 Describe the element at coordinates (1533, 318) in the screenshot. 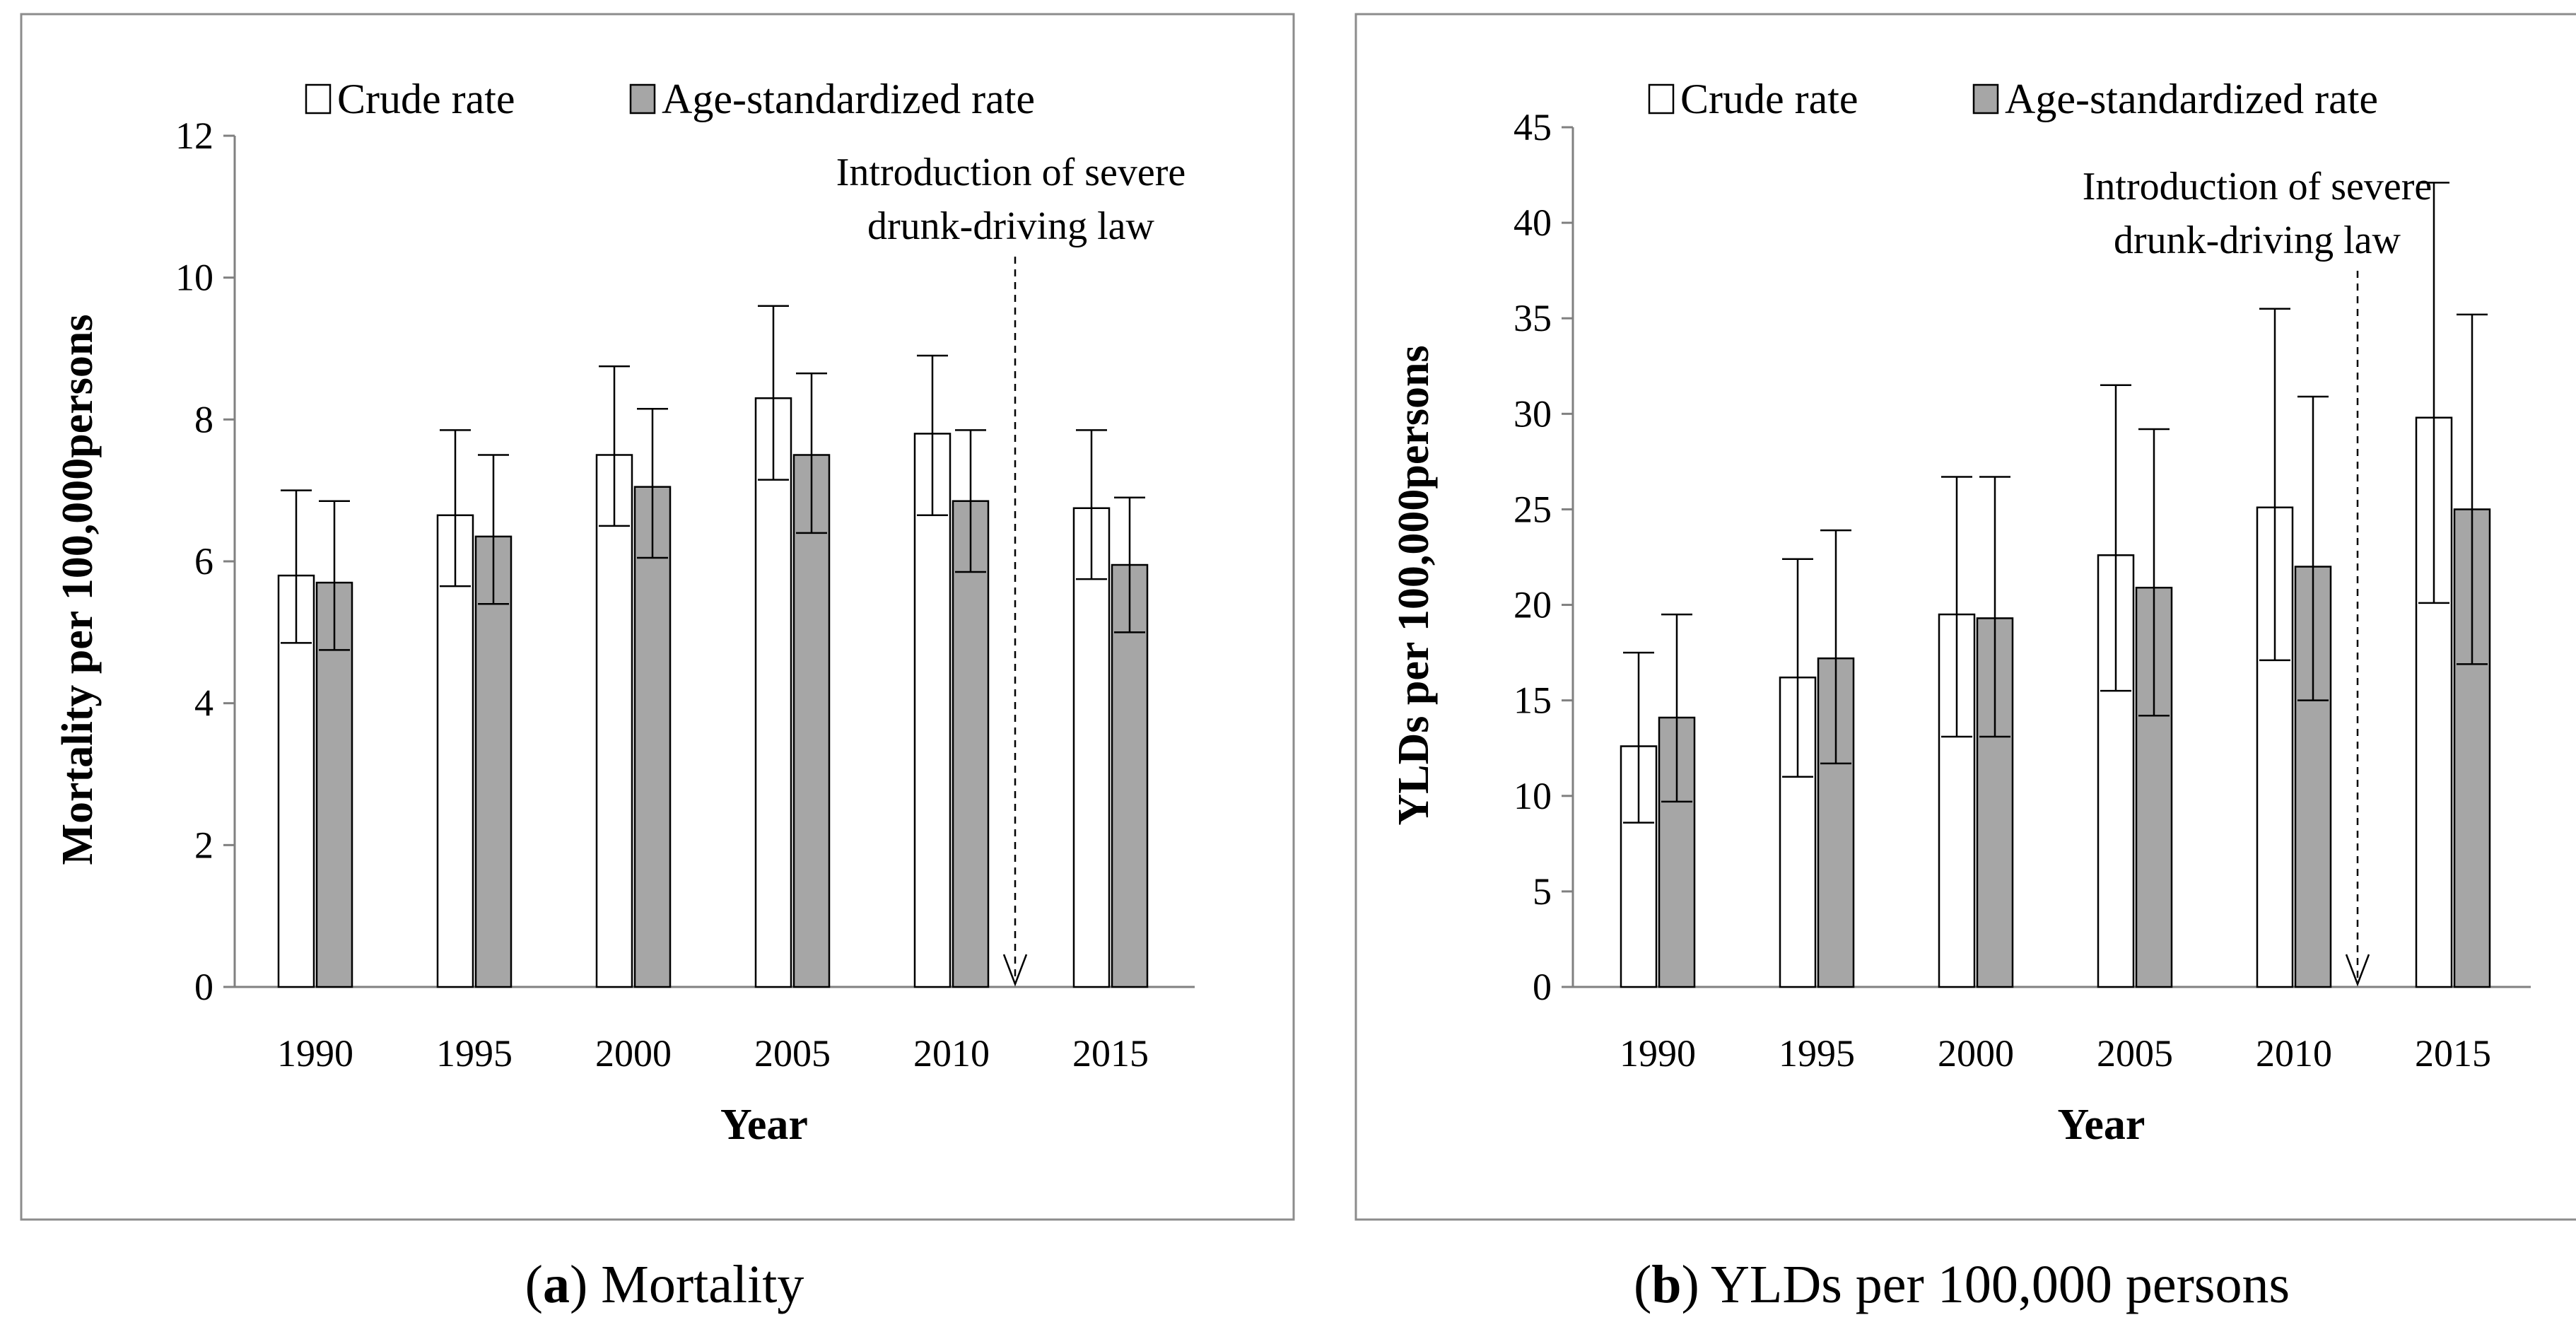

I see `y-tick-label: 35` at that location.